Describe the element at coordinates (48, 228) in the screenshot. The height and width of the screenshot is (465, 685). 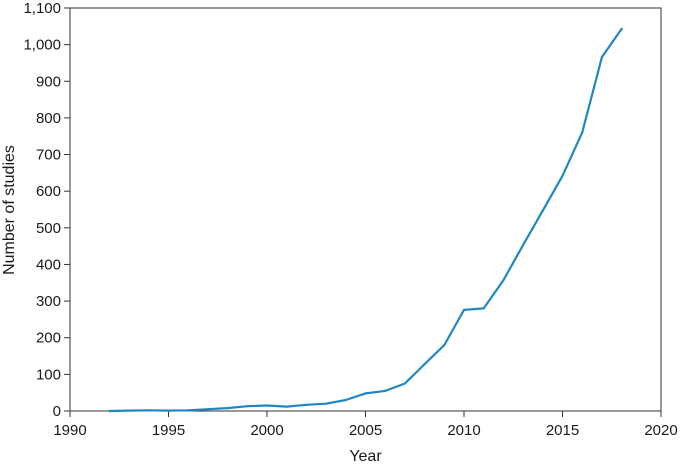
I see `y-tick-label: 500` at that location.